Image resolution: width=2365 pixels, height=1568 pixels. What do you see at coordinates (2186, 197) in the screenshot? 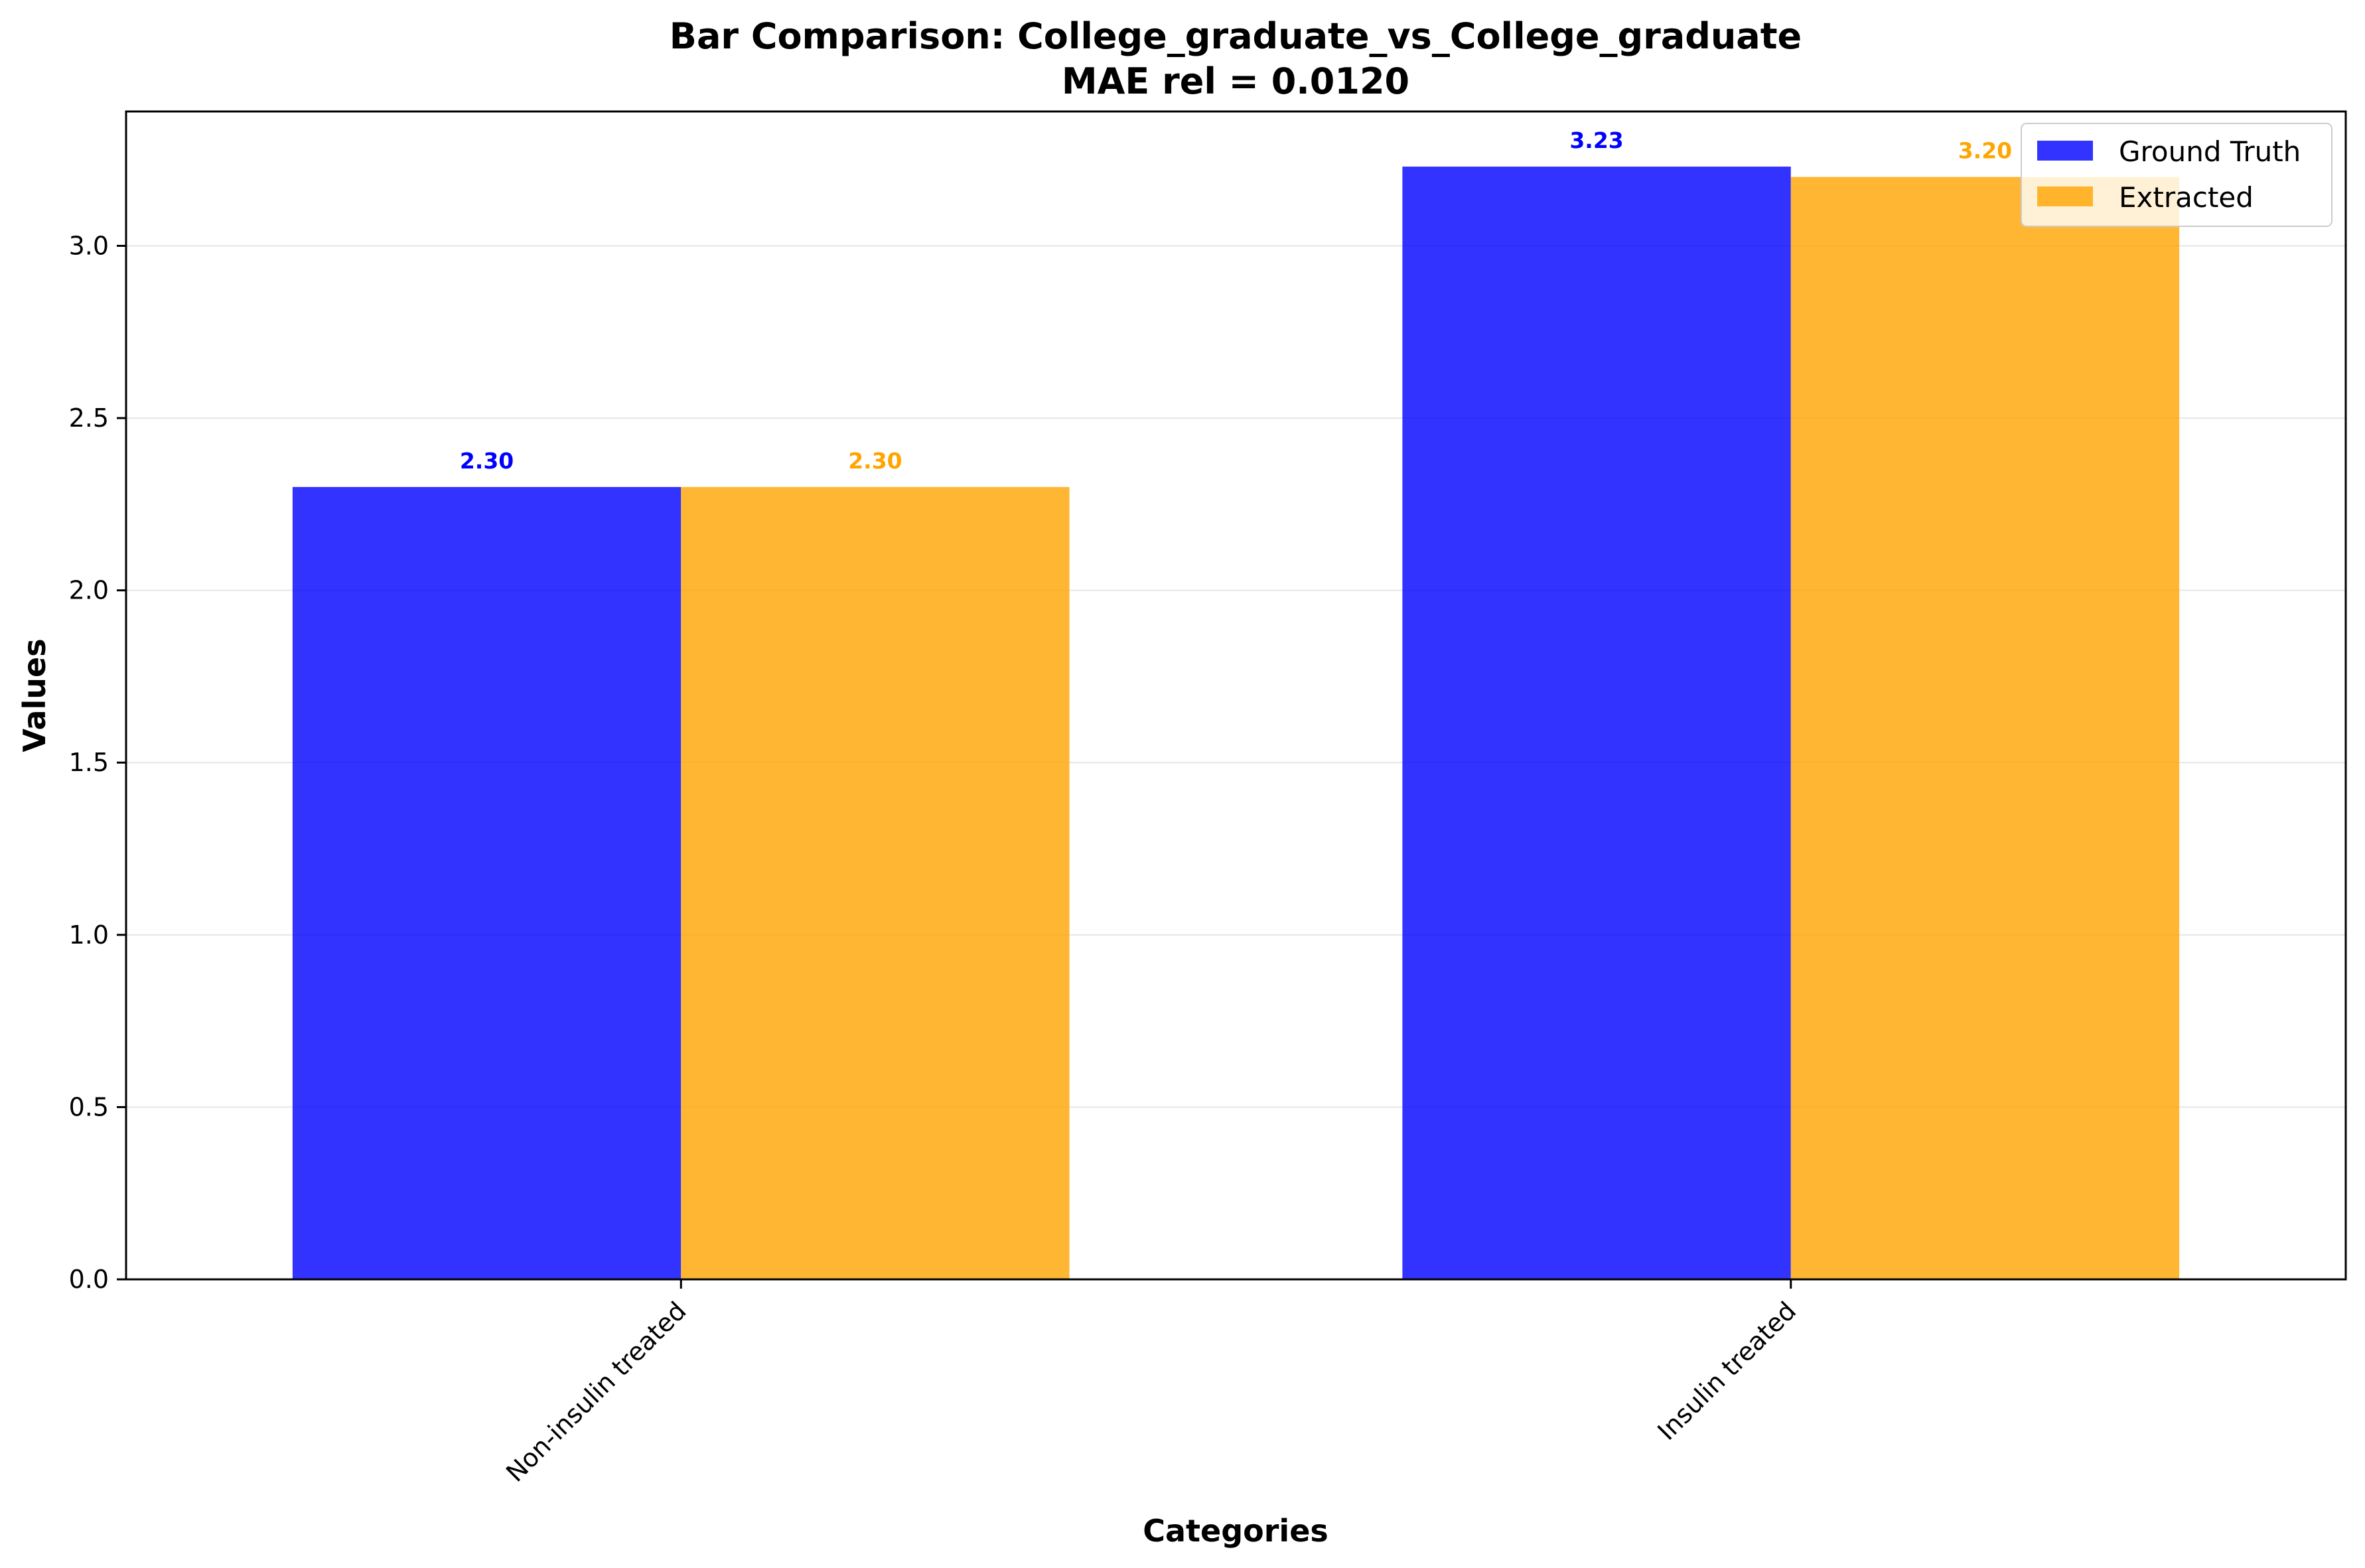
I see `legend-label-extracted: Extracted` at bounding box center [2186, 197].